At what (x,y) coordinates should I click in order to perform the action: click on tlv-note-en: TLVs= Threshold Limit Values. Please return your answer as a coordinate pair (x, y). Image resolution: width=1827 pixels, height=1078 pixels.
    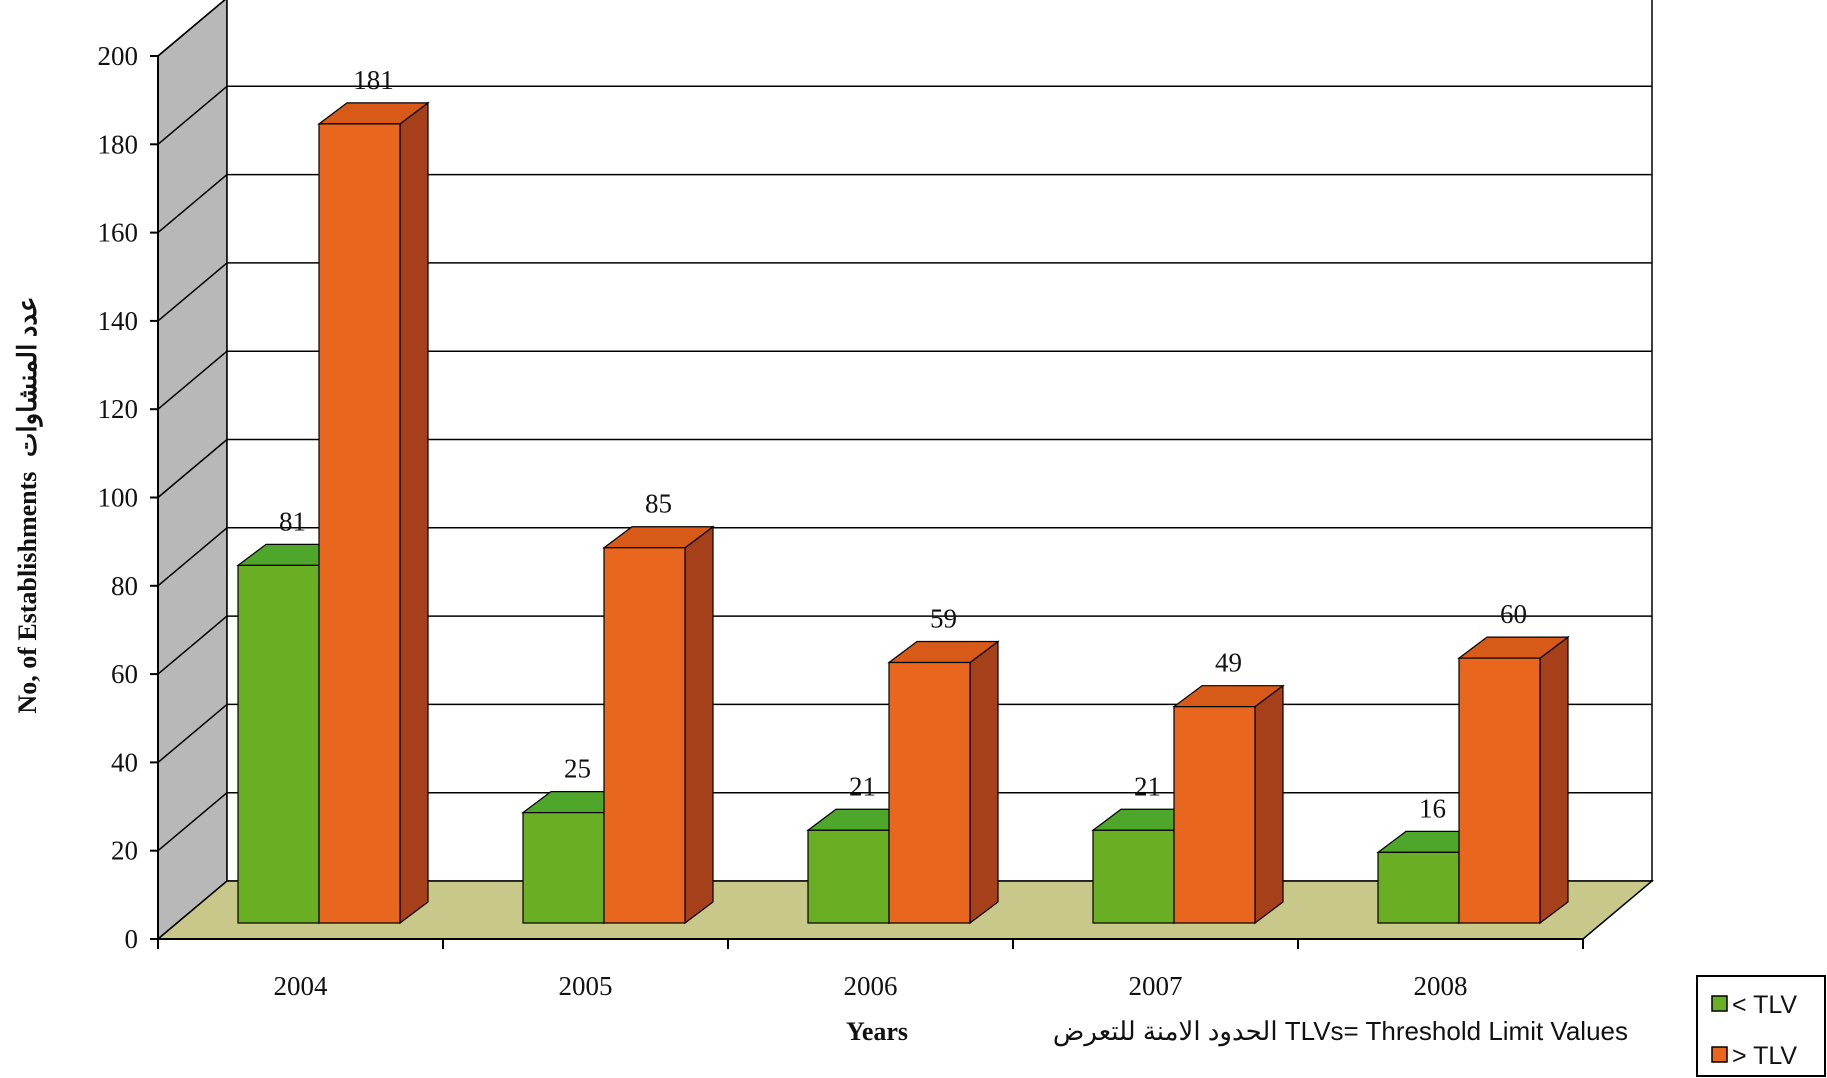
    Looking at the image, I should click on (1456, 1031).